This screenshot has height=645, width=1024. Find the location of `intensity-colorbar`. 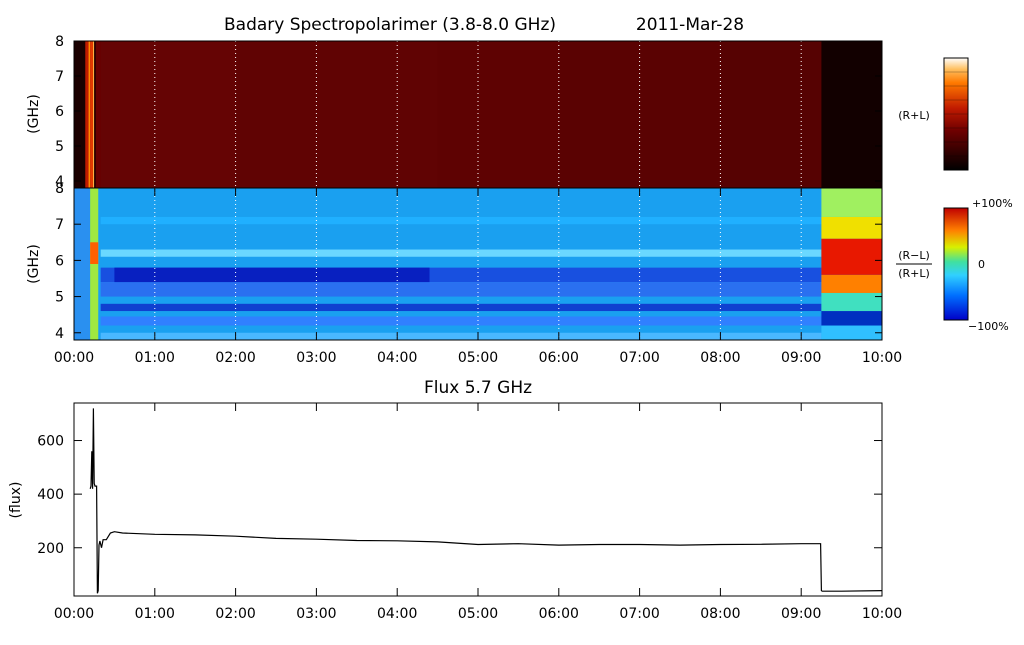

intensity-colorbar is located at coordinates (956, 114).